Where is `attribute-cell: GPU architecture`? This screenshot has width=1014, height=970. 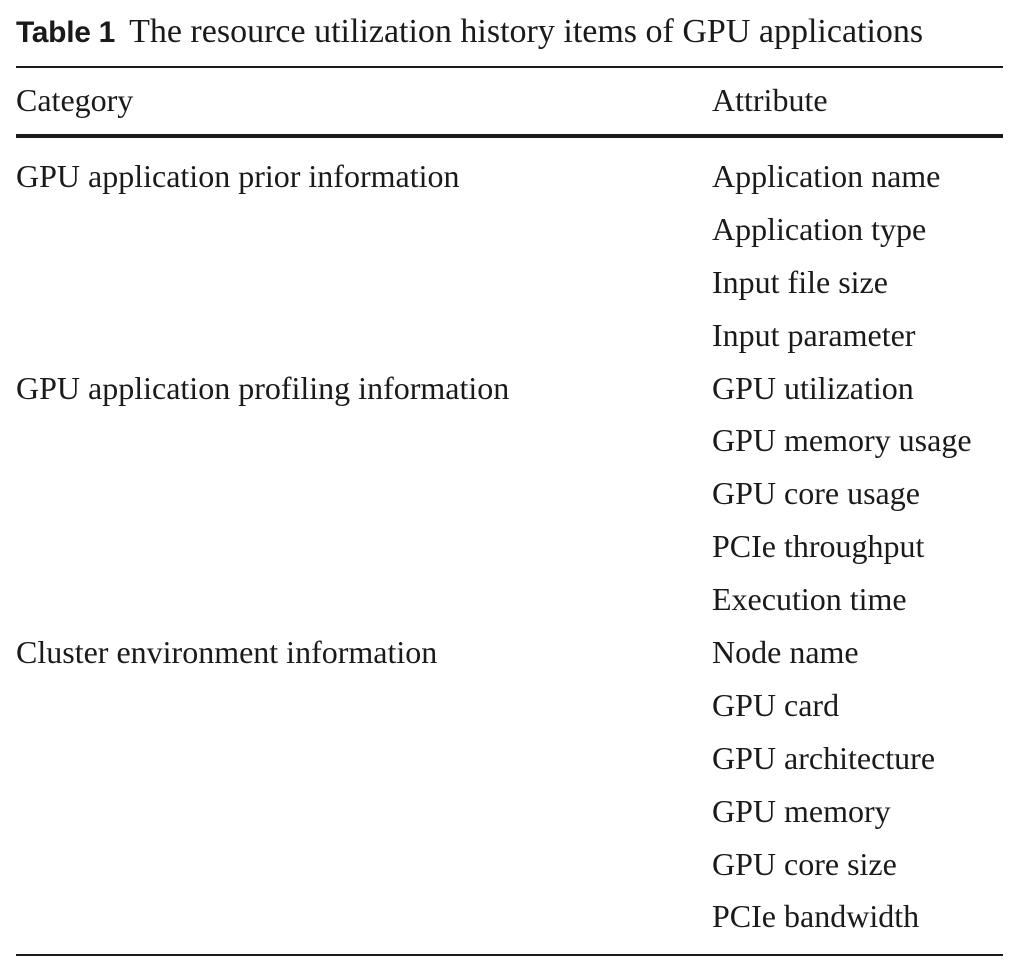
attribute-cell: GPU architecture is located at coordinates (824, 757).